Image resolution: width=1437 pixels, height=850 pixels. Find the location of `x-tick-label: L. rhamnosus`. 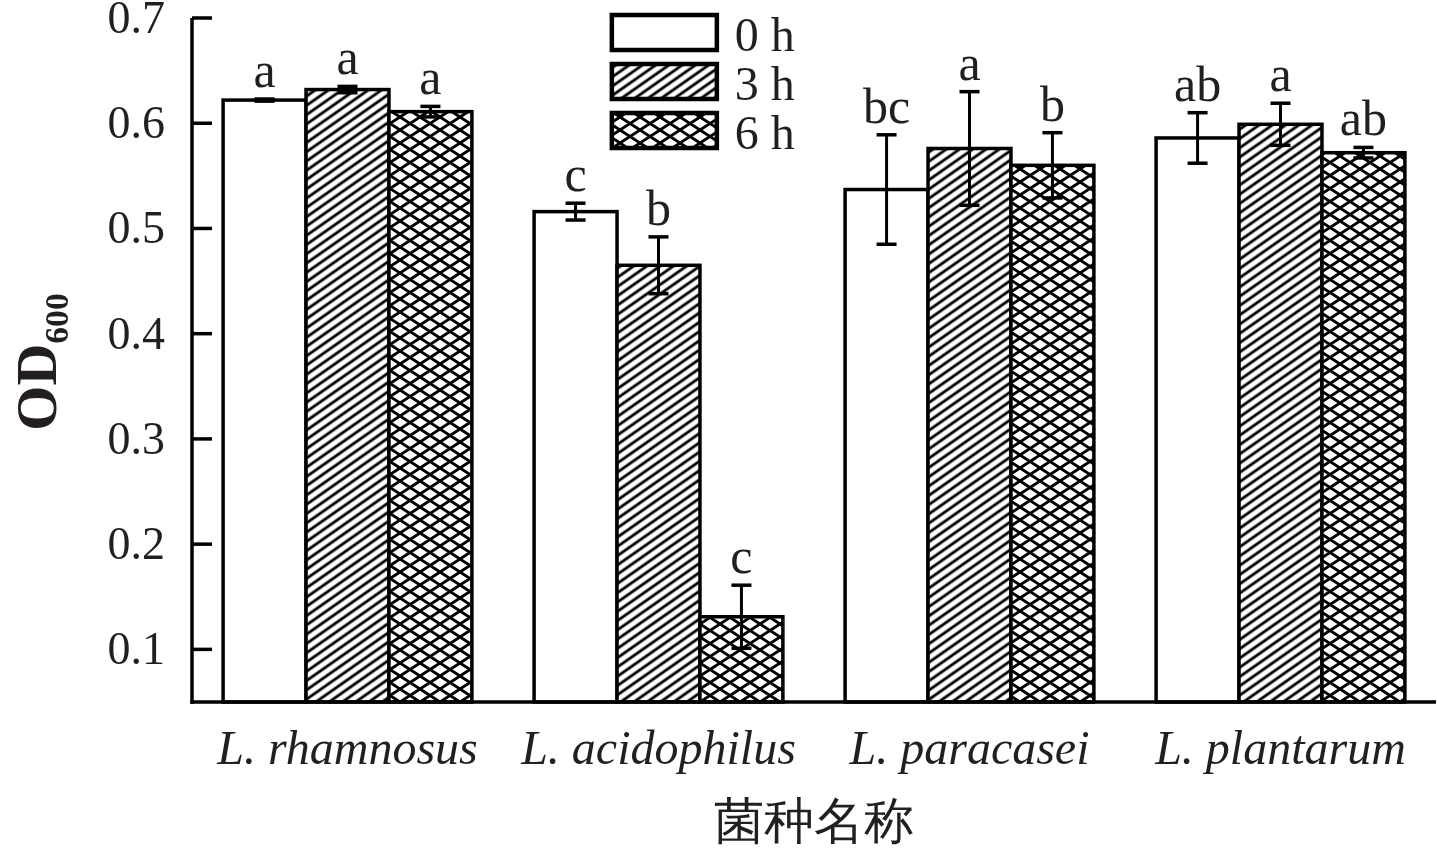

x-tick-label: L. rhamnosus is located at coordinates (347, 747).